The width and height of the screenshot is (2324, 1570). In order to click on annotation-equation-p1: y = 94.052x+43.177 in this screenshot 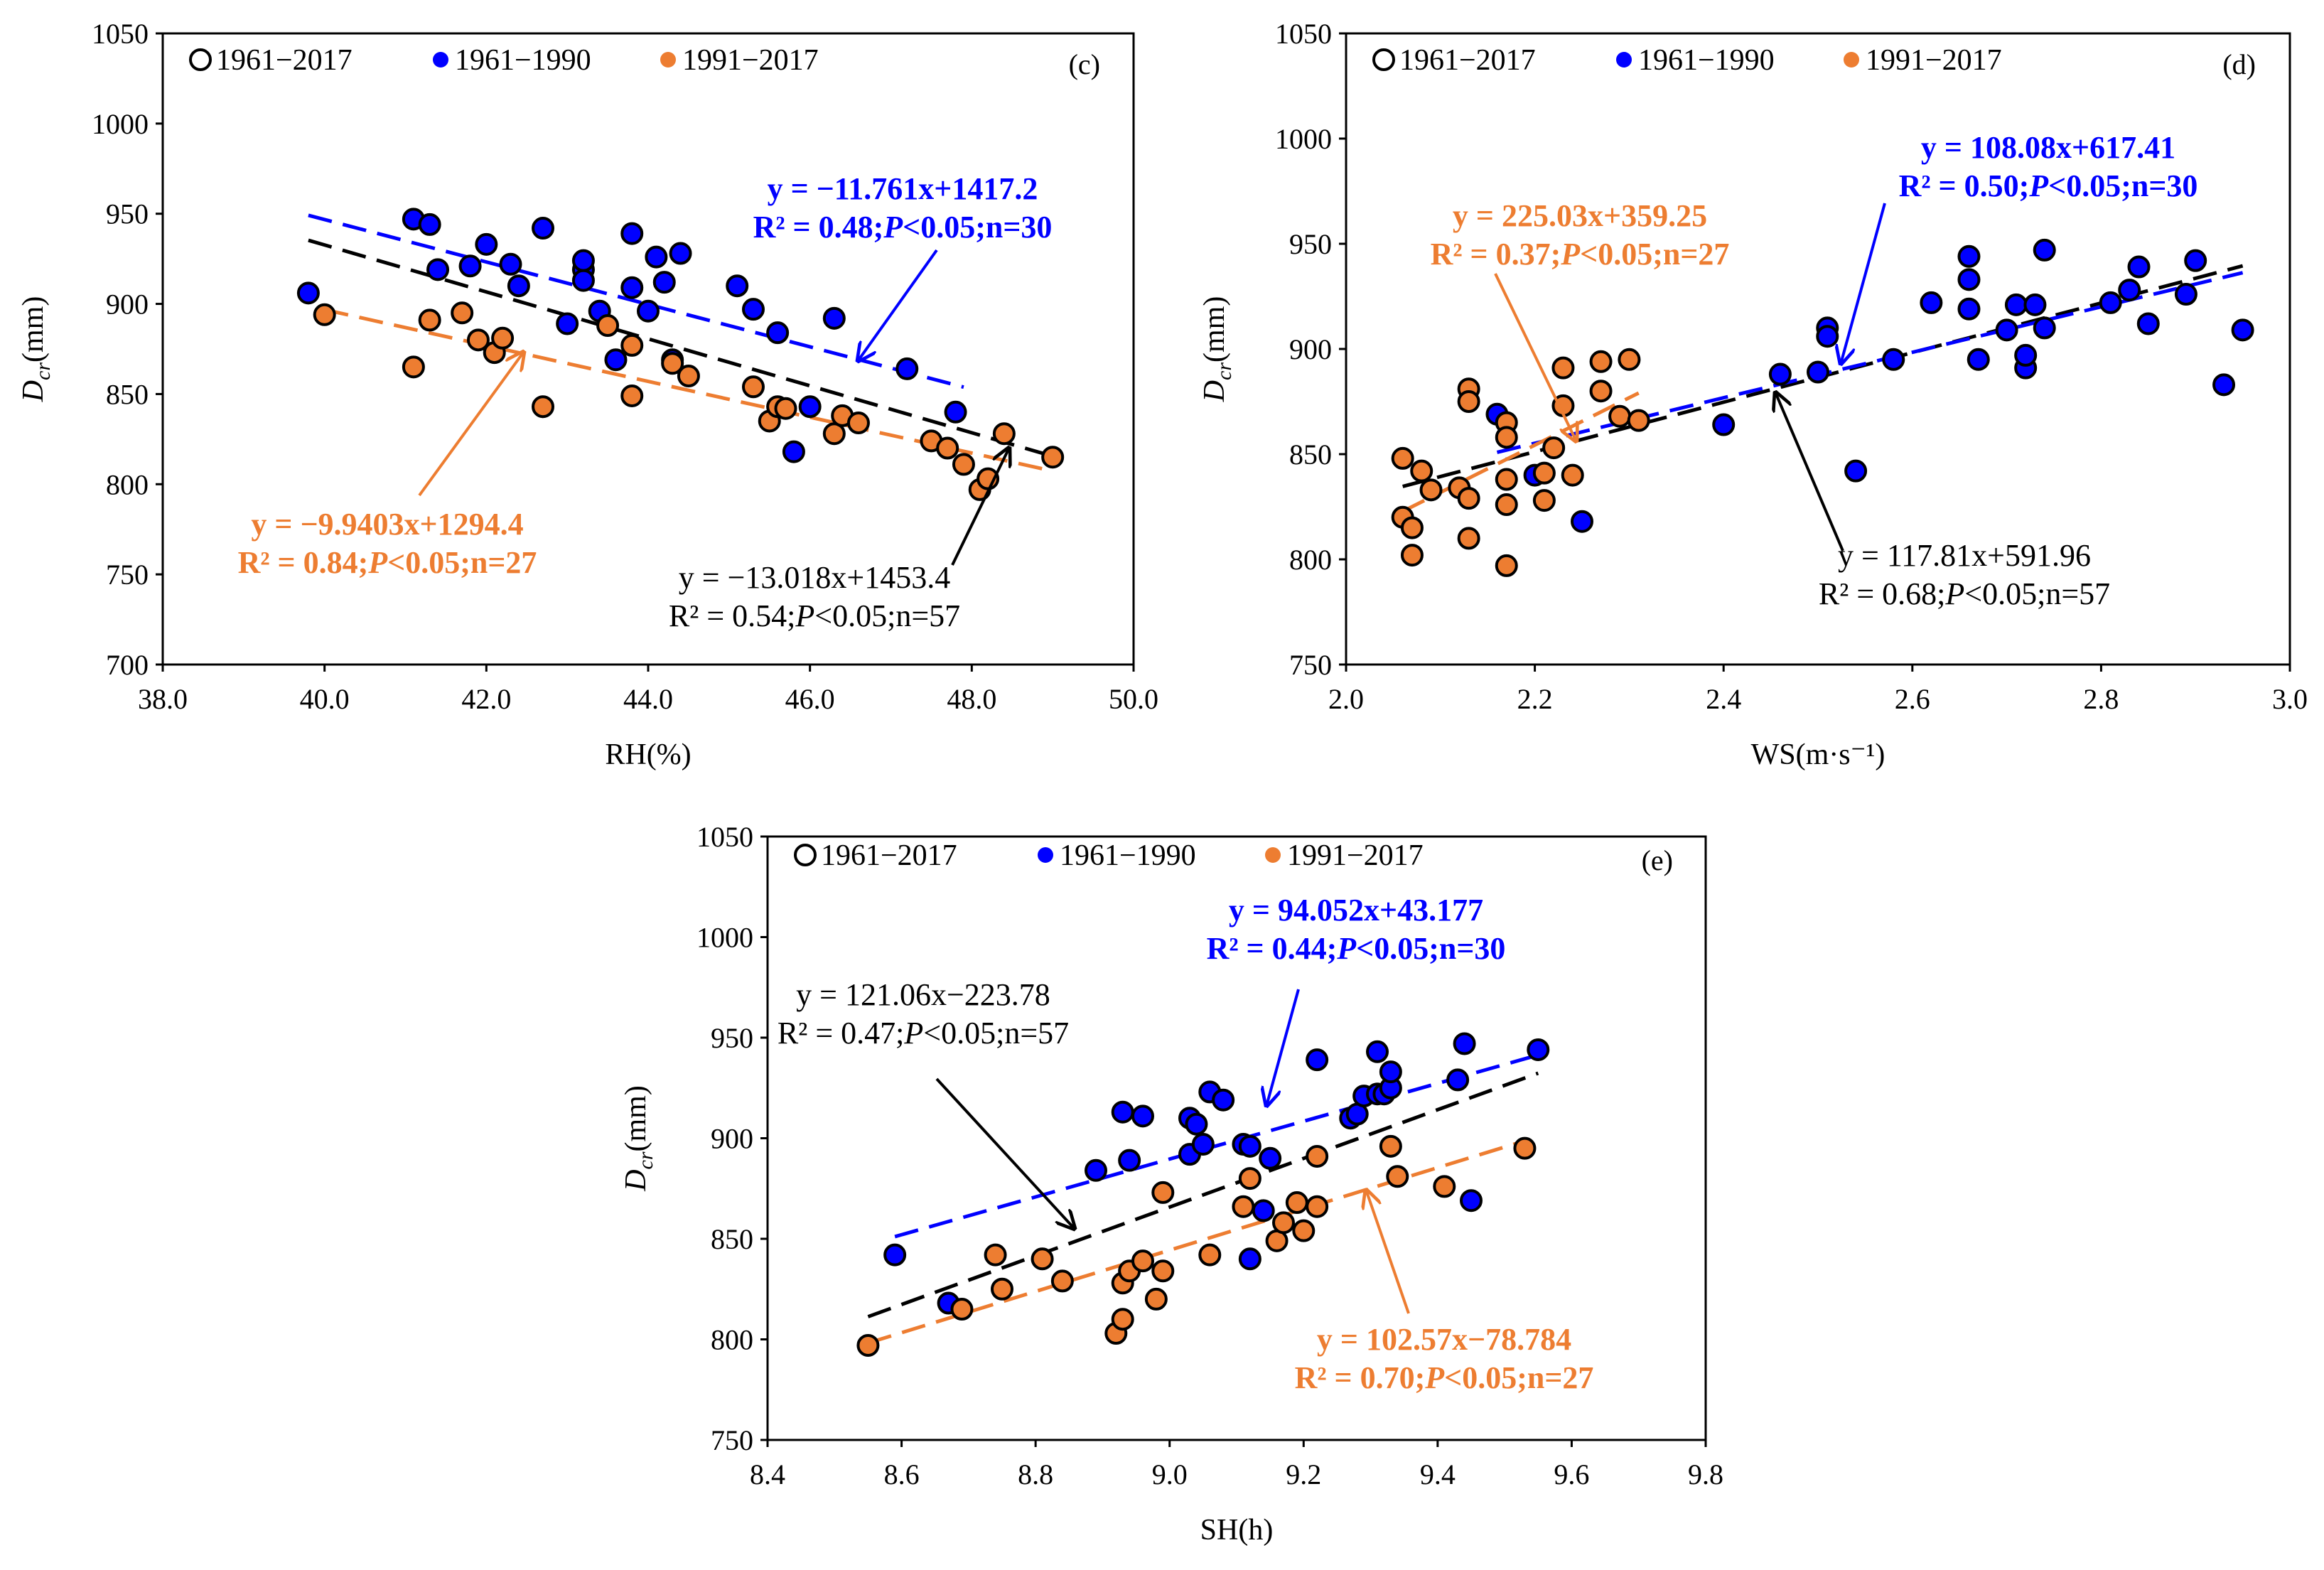, I will do `click(1356, 910)`.